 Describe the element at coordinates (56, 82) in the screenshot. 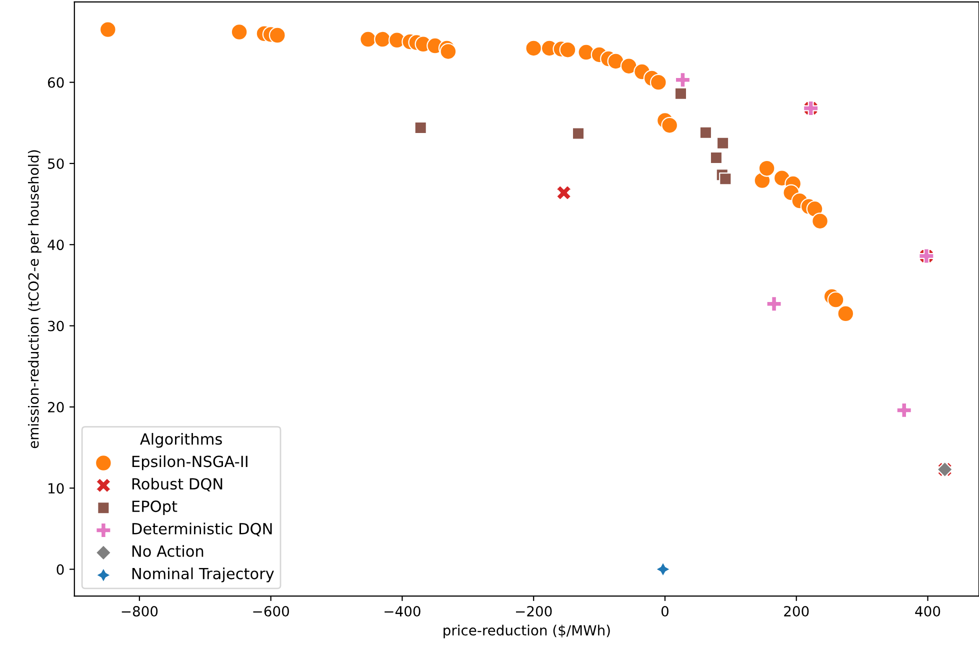

I see `y-tick-label: 60` at that location.